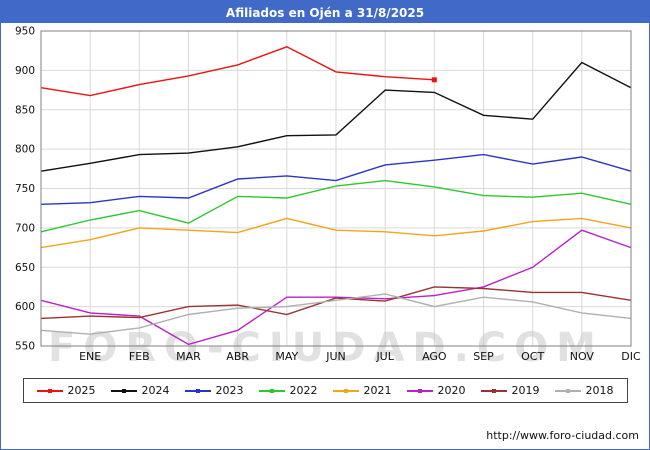 The height and width of the screenshot is (450, 650). Describe the element at coordinates (434, 80) in the screenshot. I see `series-end-marker-2025` at that location.